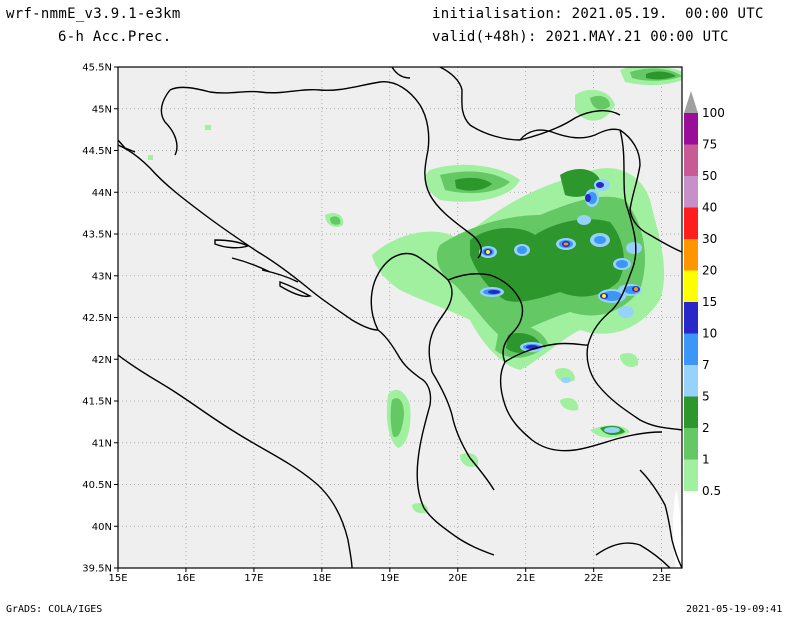 Image resolution: width=800 pixels, height=618 pixels. Describe the element at coordinates (691, 521) in the screenshot. I see `colorbar-bottom-triangle` at that location.